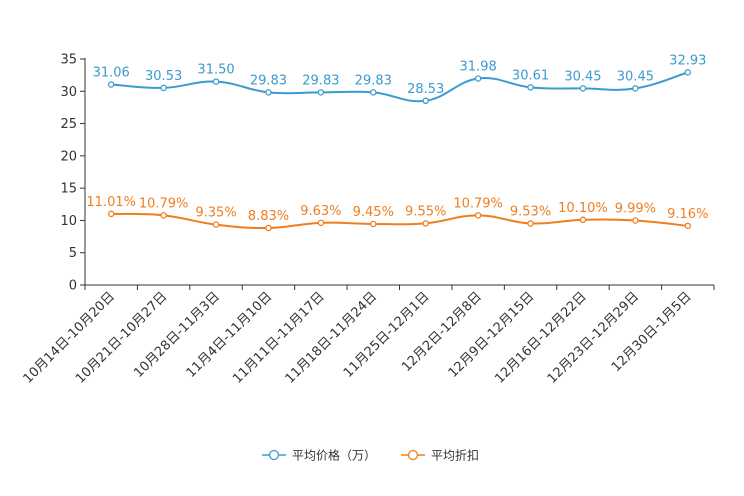 This screenshot has height=496, width=744. What do you see at coordinates (68, 156) in the screenshot?
I see `y-axis-tick-label: 20` at bounding box center [68, 156].